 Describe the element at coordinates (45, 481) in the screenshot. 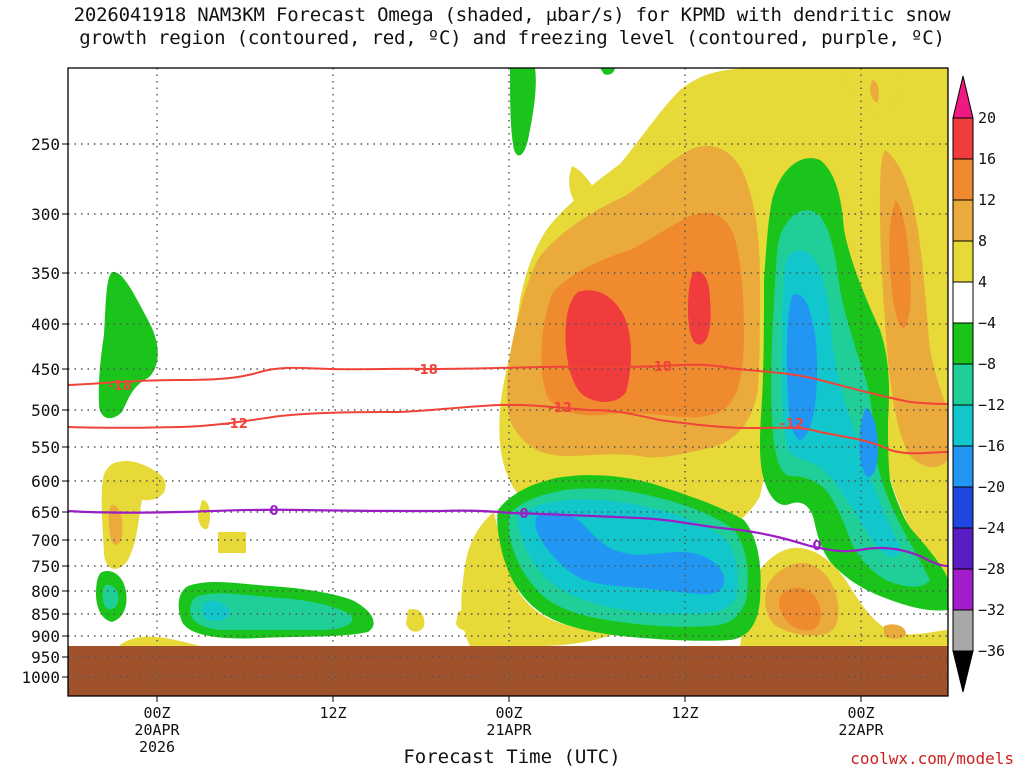

I see `ylabel-600: 600` at that location.